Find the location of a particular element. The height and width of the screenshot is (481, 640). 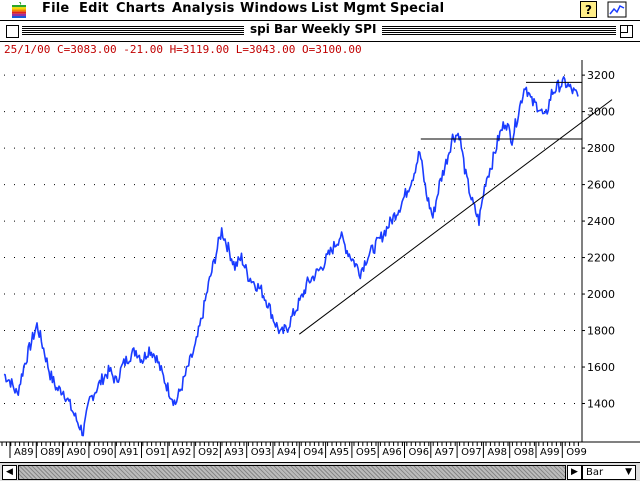

x-axis-band is located at coordinates (320, 452).